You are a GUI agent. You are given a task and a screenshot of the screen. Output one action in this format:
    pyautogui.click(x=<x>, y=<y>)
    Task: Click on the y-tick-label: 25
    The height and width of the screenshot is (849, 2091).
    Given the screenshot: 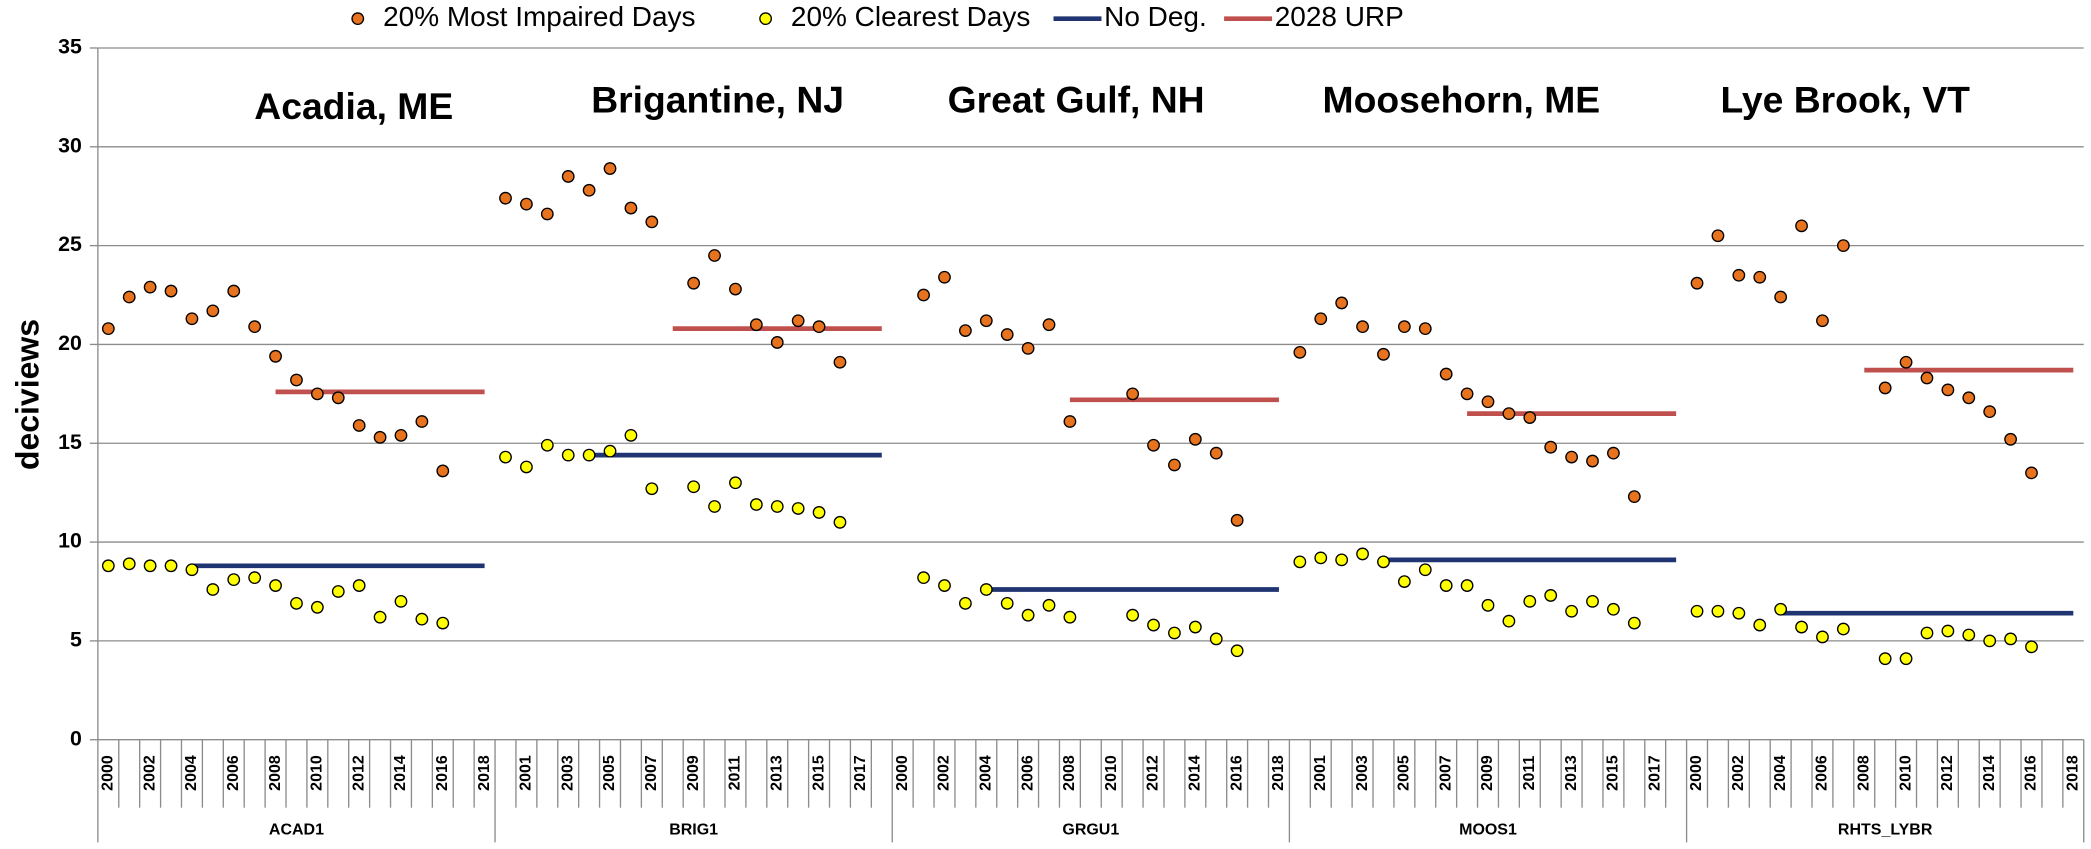 What is the action you would take?
    pyautogui.click(x=70, y=244)
    